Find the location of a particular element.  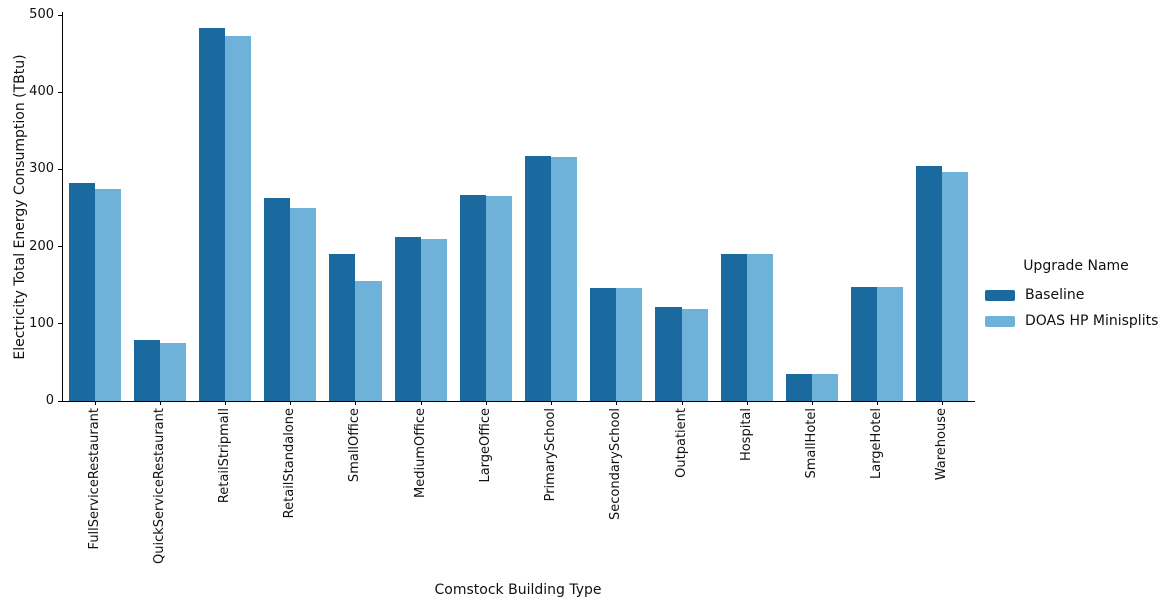

x-tick-label: FullServiceRestaurant is located at coordinates (94, 479).